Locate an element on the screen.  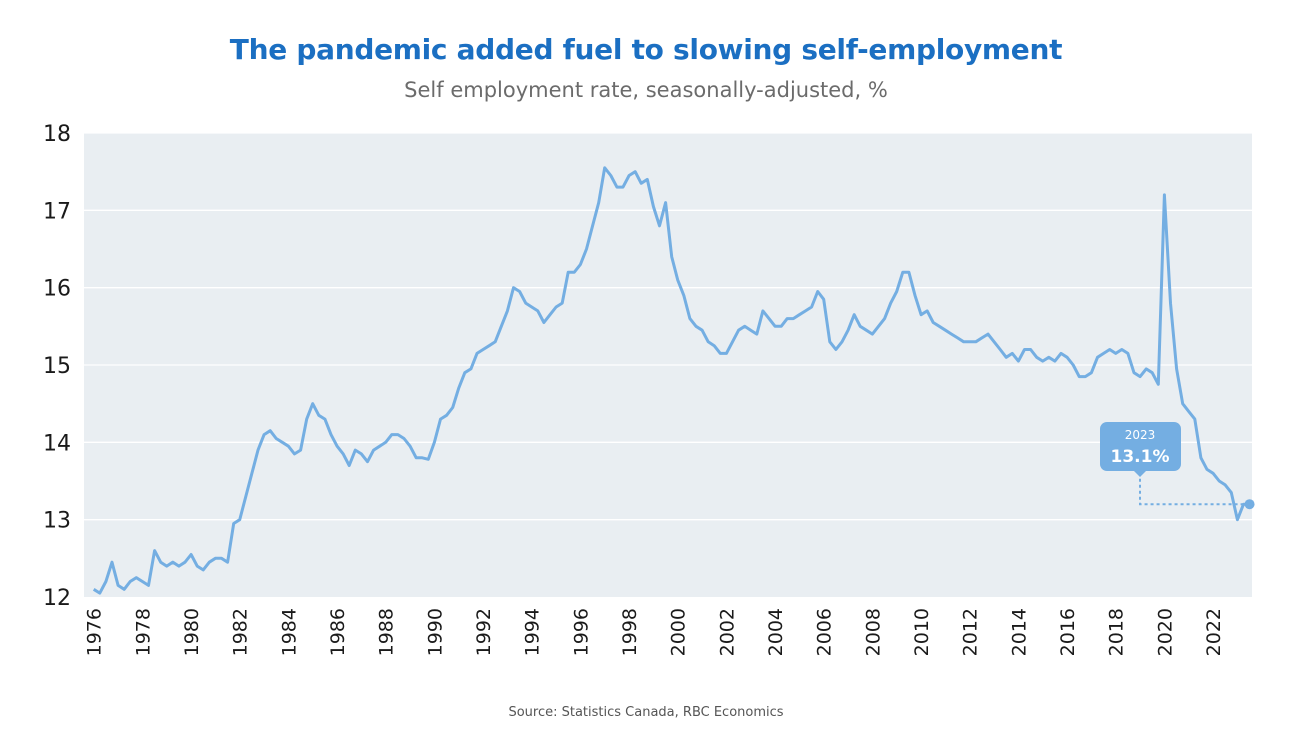
x-tick-label: 1984 is located at coordinates (289, 632).